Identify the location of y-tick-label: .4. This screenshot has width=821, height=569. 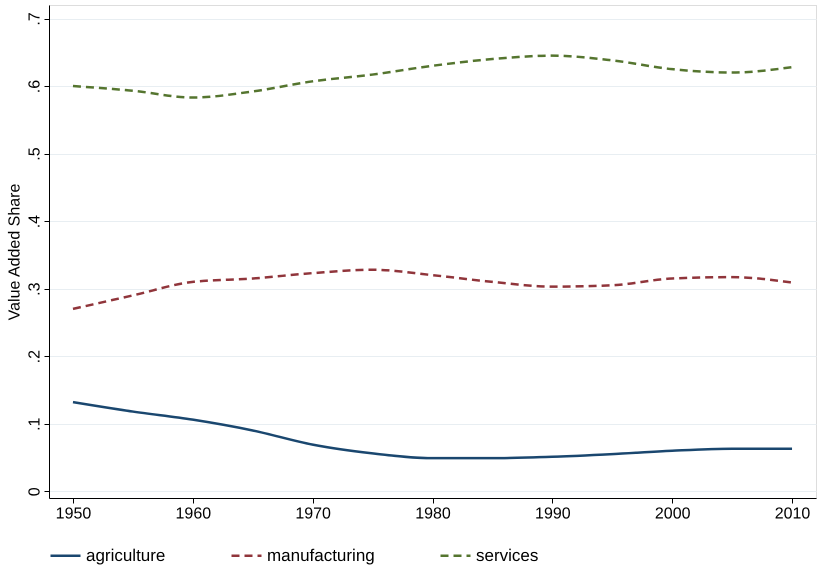
(35, 221).